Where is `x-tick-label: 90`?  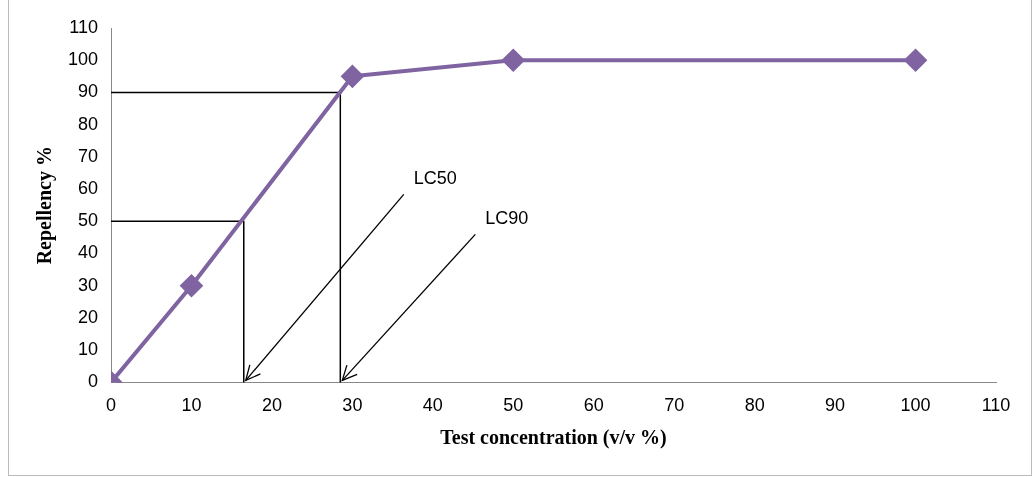 x-tick-label: 90 is located at coordinates (835, 405).